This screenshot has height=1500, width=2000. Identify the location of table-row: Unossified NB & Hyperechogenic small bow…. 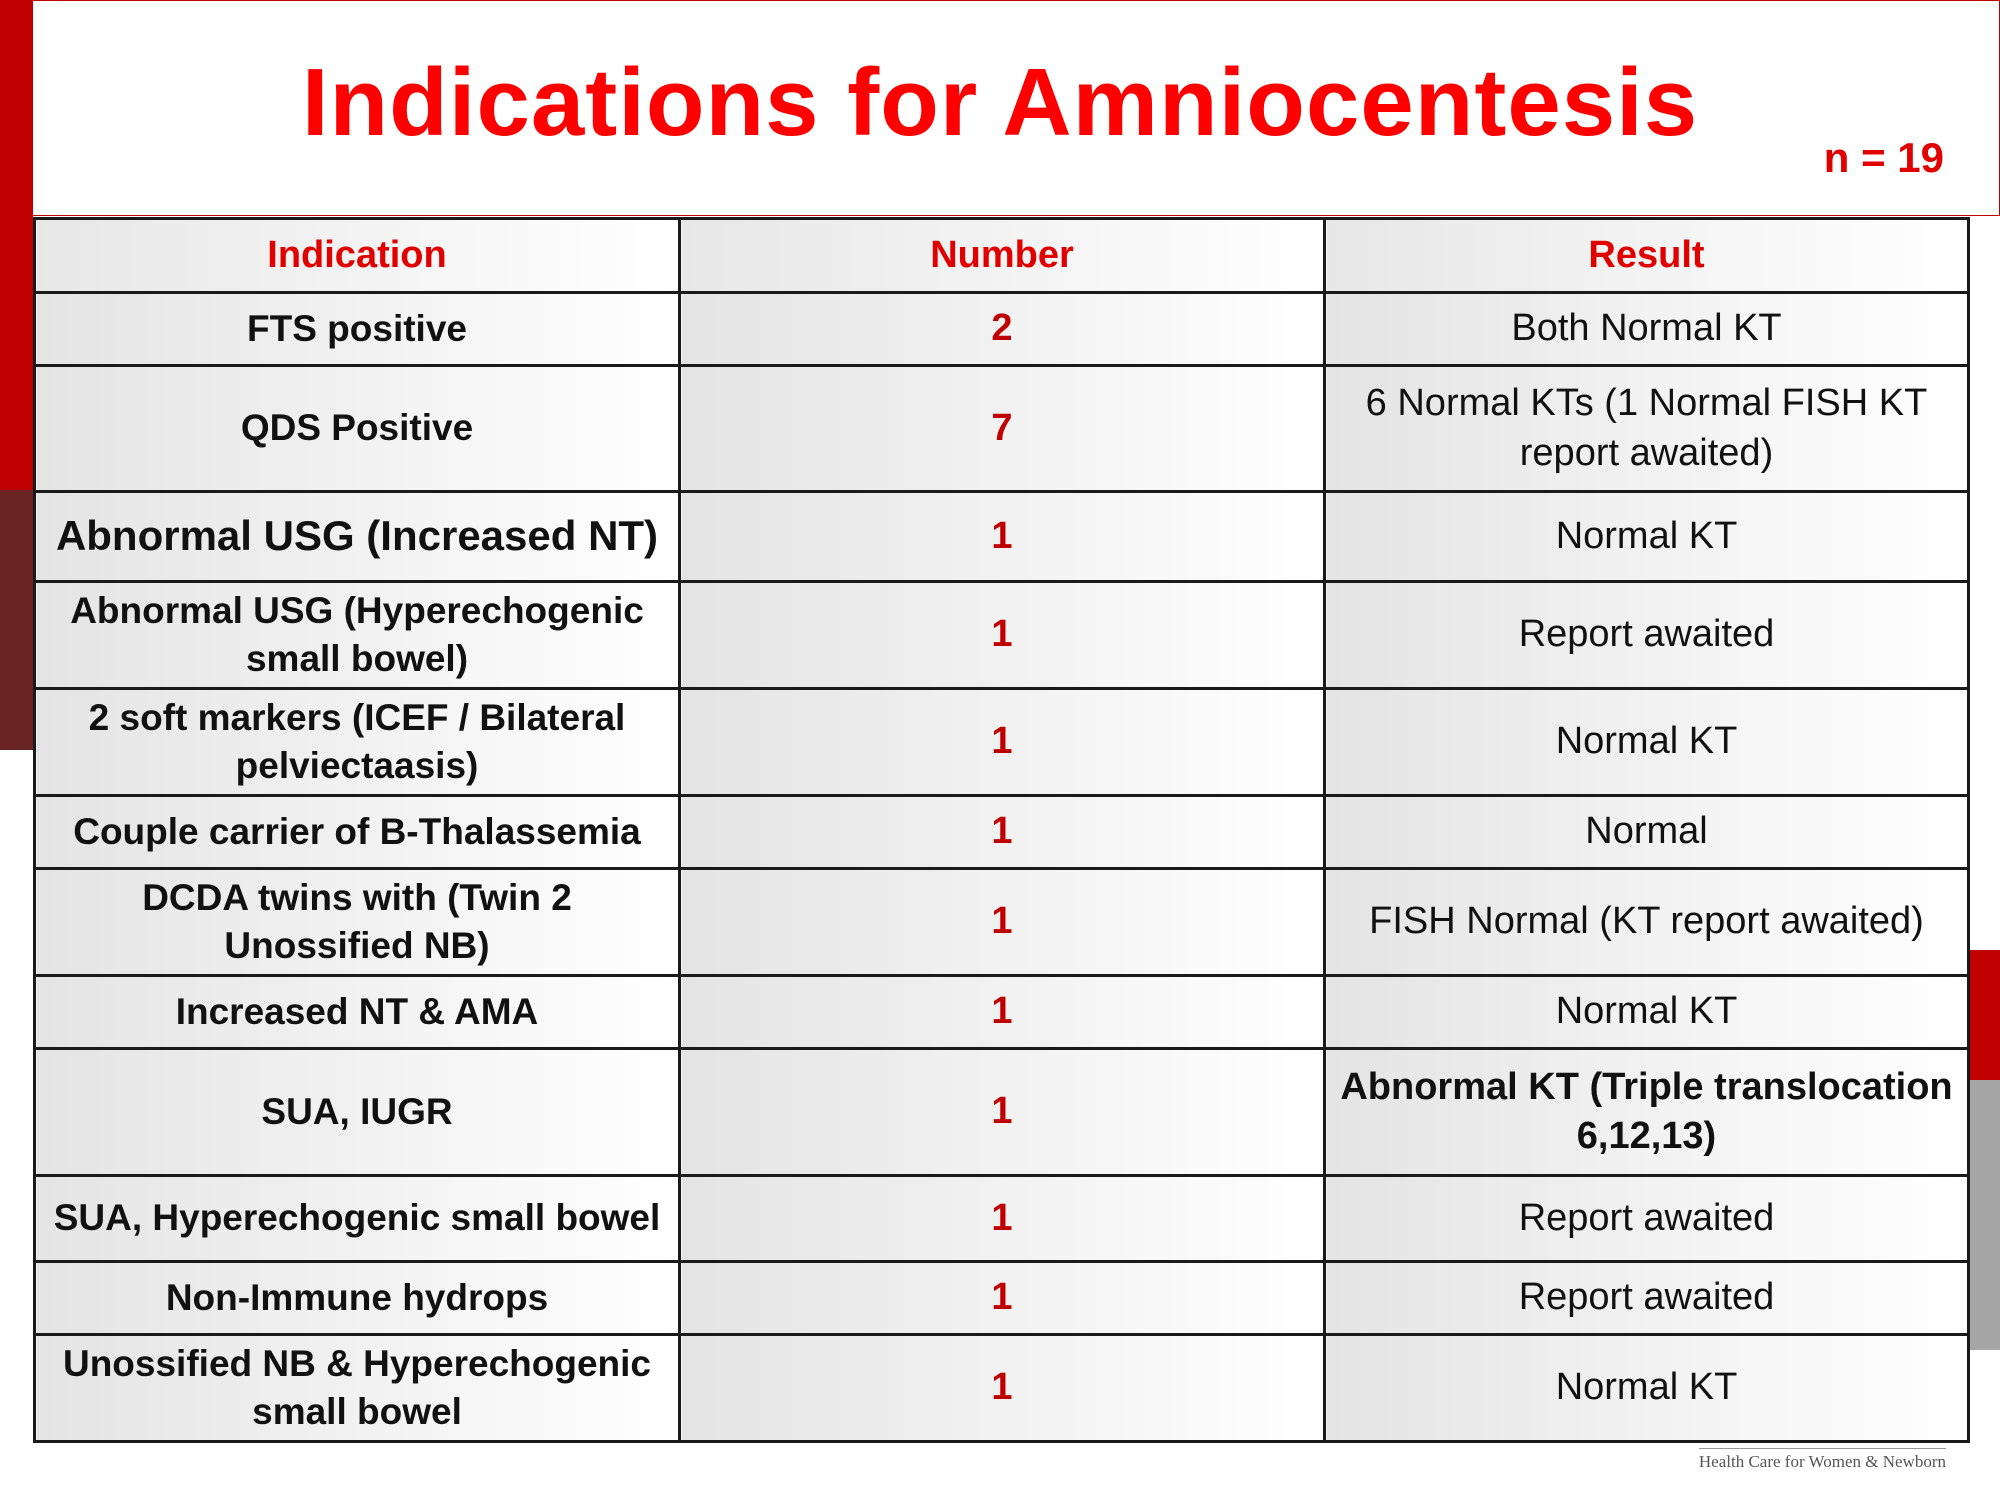
(1001, 1388).